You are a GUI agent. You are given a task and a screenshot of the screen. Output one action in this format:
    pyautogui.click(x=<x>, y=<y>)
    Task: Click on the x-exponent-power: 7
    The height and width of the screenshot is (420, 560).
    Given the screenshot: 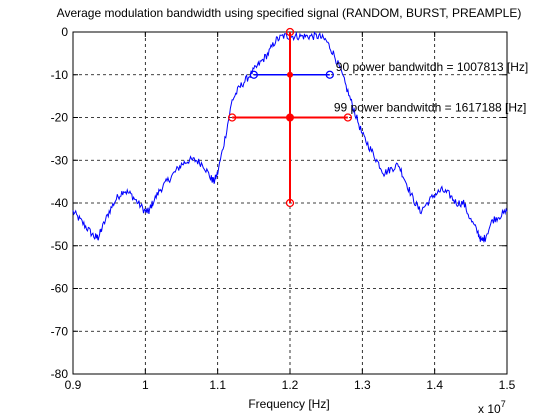 What is the action you would take?
    pyautogui.click(x=503, y=404)
    